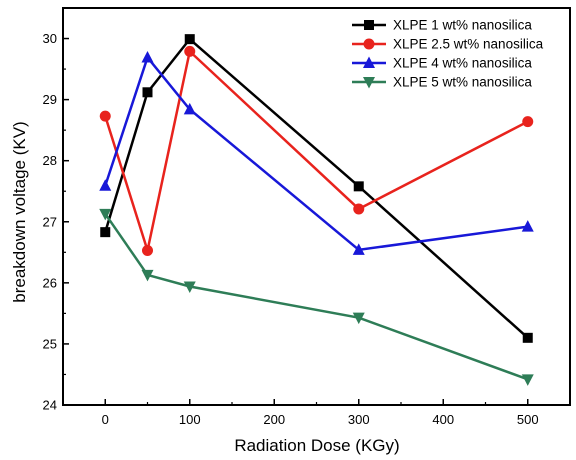 The width and height of the screenshot is (576, 460). What do you see at coordinates (50, 405) in the screenshot?
I see `y-tick-label: 24` at bounding box center [50, 405].